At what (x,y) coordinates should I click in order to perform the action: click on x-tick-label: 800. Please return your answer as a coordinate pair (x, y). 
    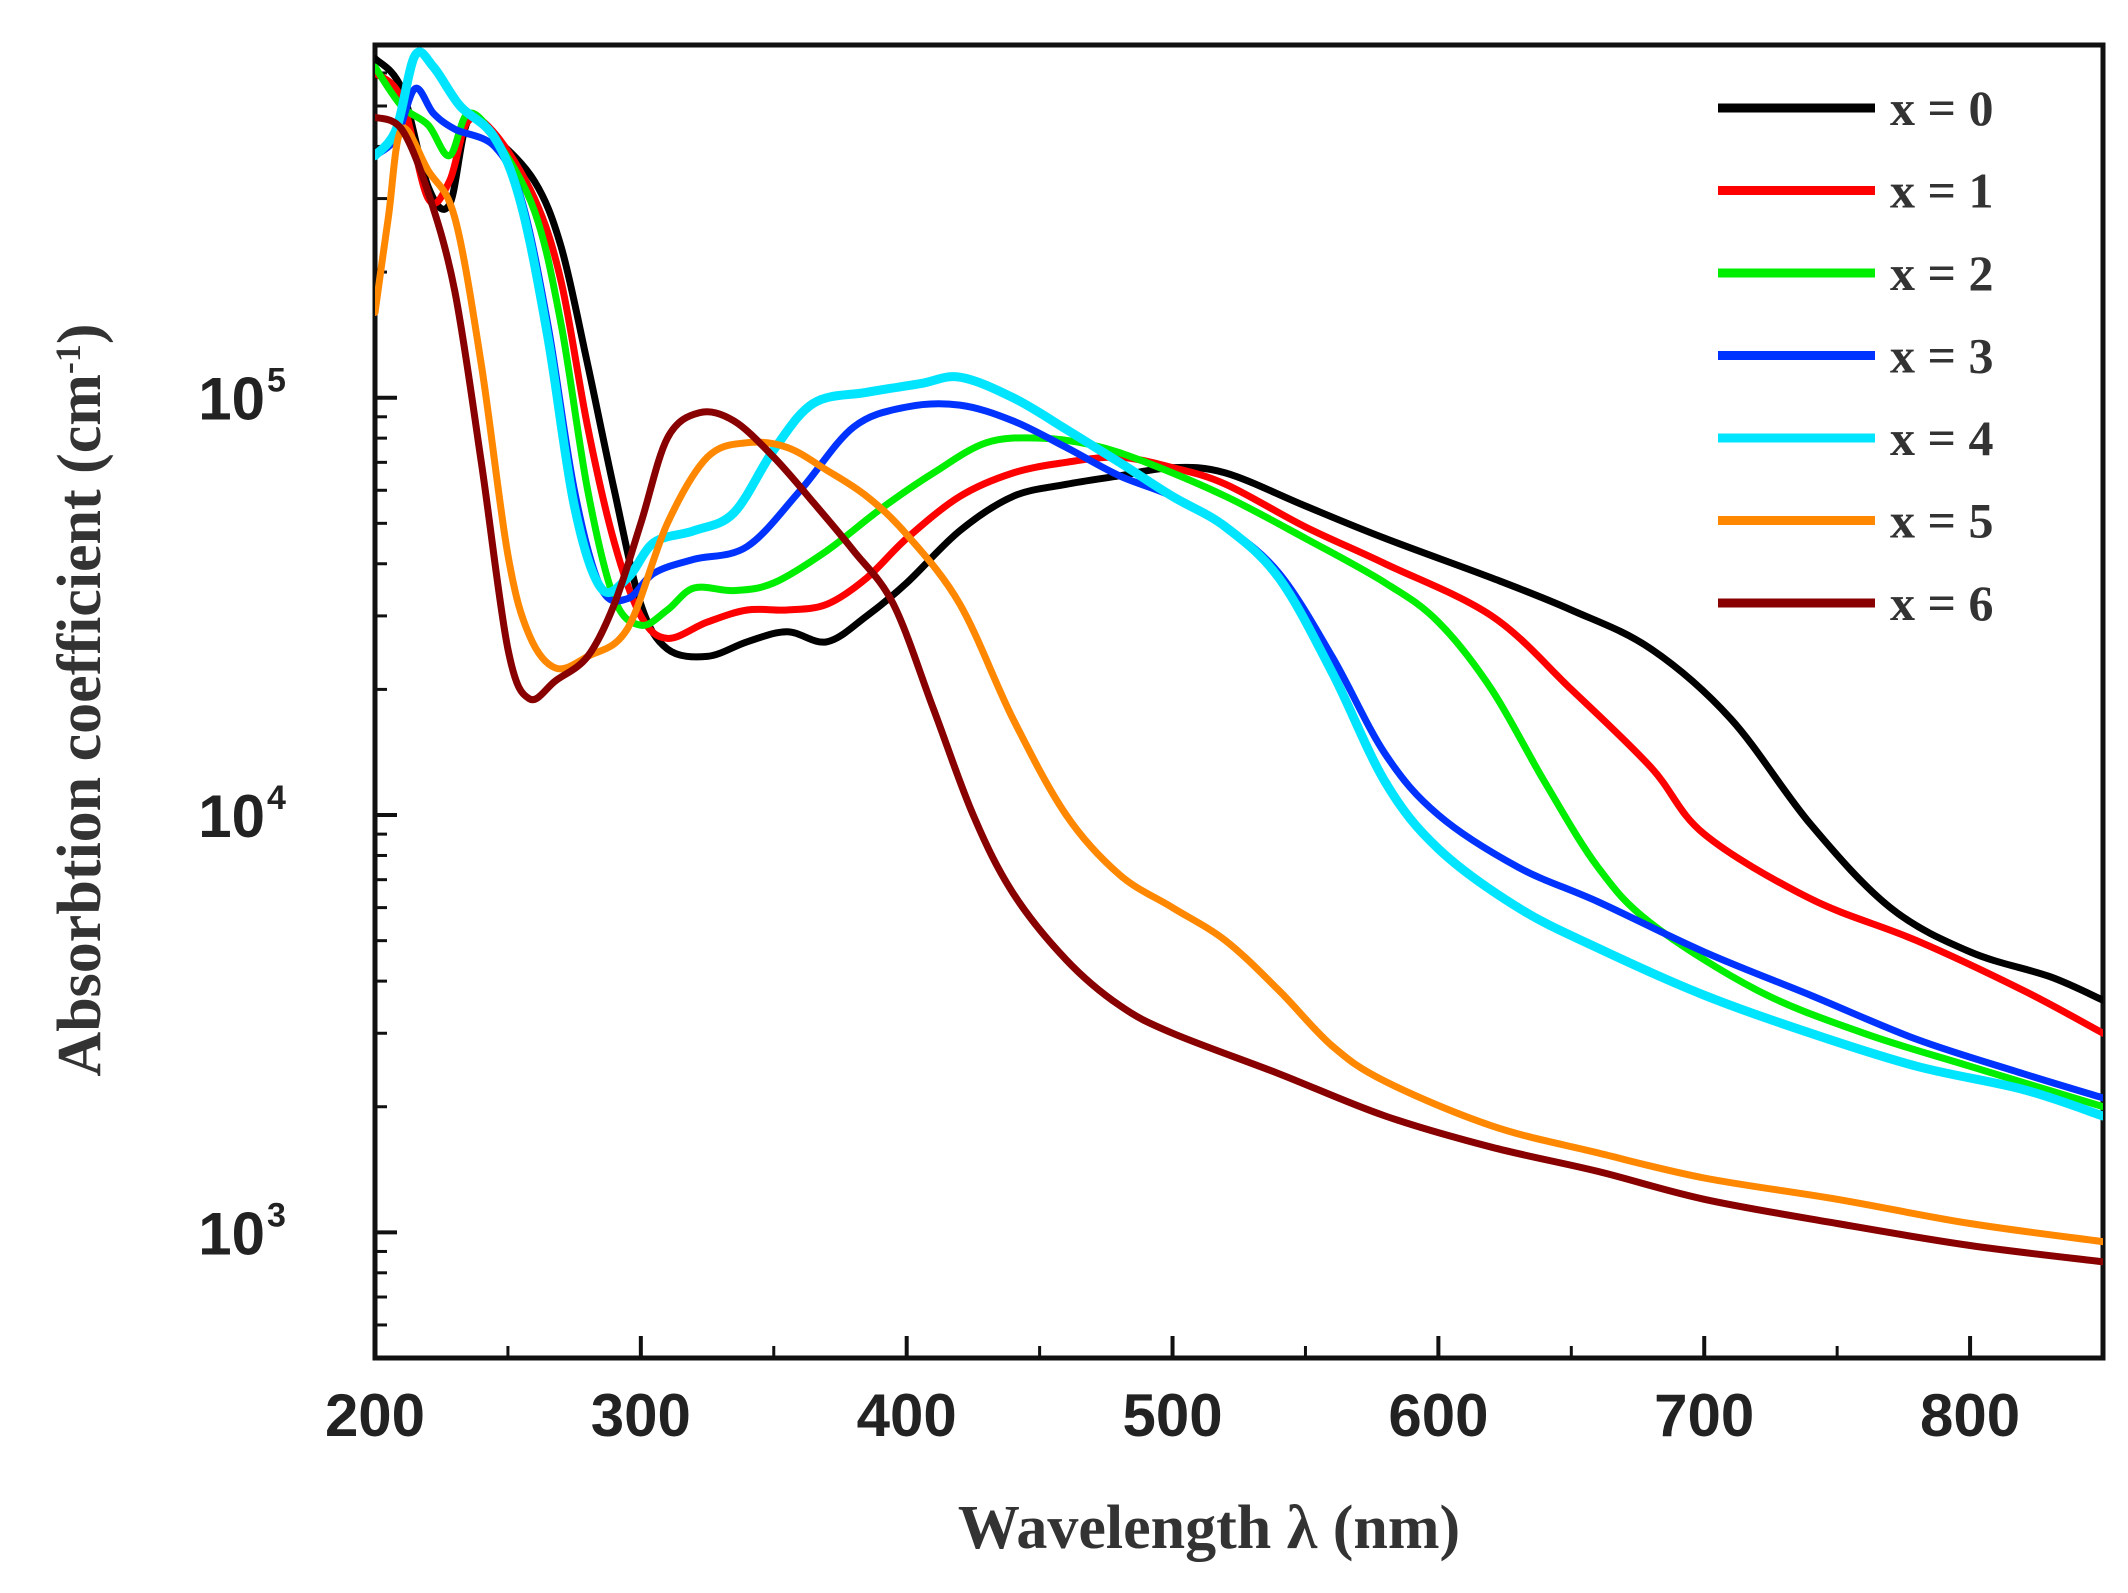
    Looking at the image, I should click on (1970, 1415).